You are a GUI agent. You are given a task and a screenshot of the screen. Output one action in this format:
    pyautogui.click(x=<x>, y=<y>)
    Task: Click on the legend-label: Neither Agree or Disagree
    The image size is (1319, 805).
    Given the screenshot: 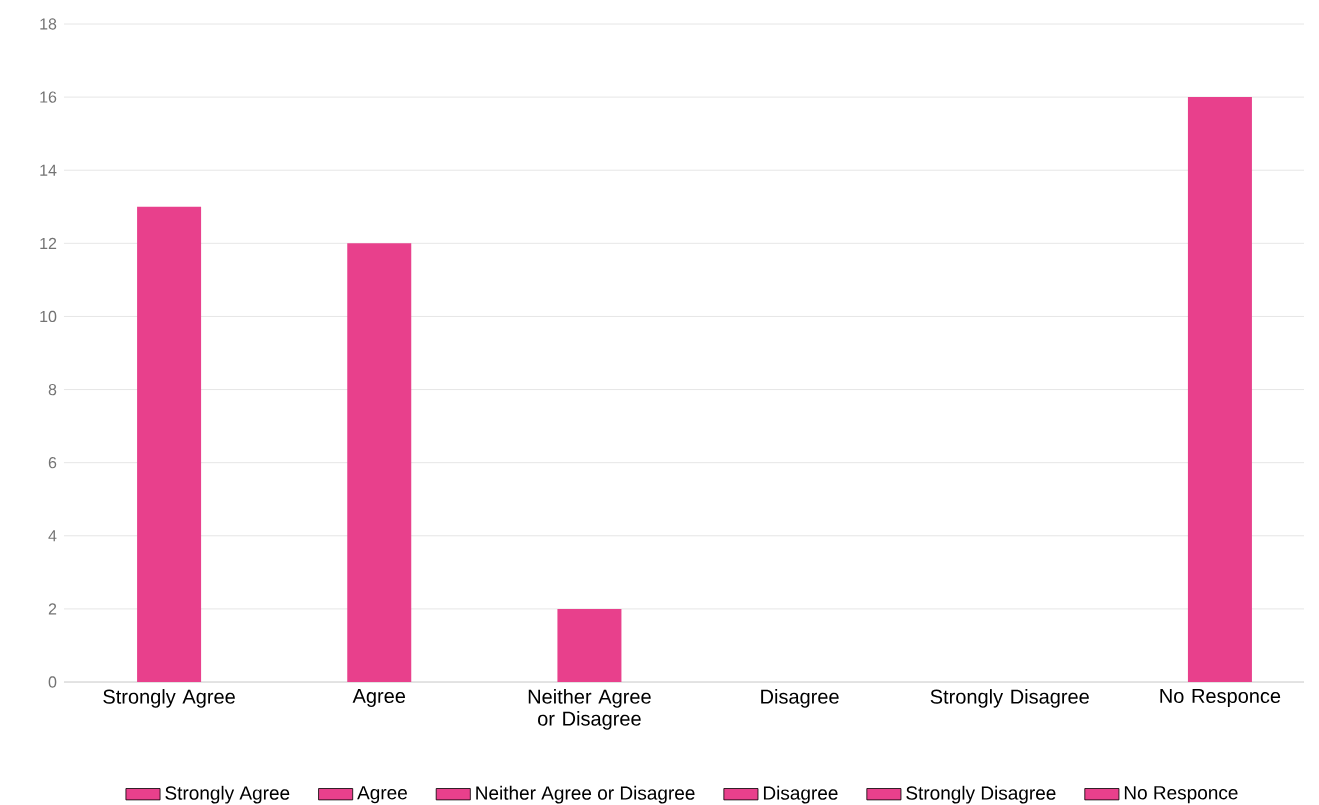 What is the action you would take?
    pyautogui.click(x=585, y=794)
    